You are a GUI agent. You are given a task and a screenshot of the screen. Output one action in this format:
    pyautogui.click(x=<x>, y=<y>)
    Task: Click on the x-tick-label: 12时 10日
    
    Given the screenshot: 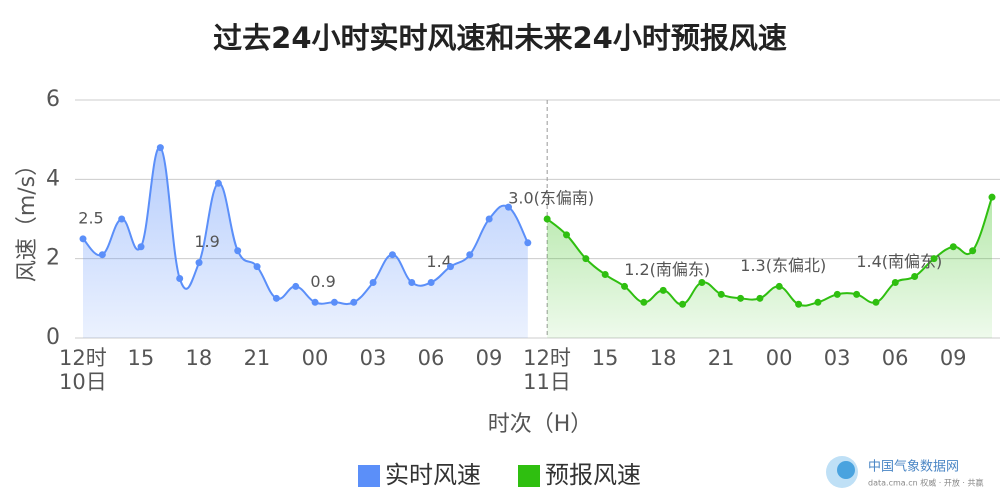 What is the action you would take?
    pyautogui.click(x=83, y=370)
    